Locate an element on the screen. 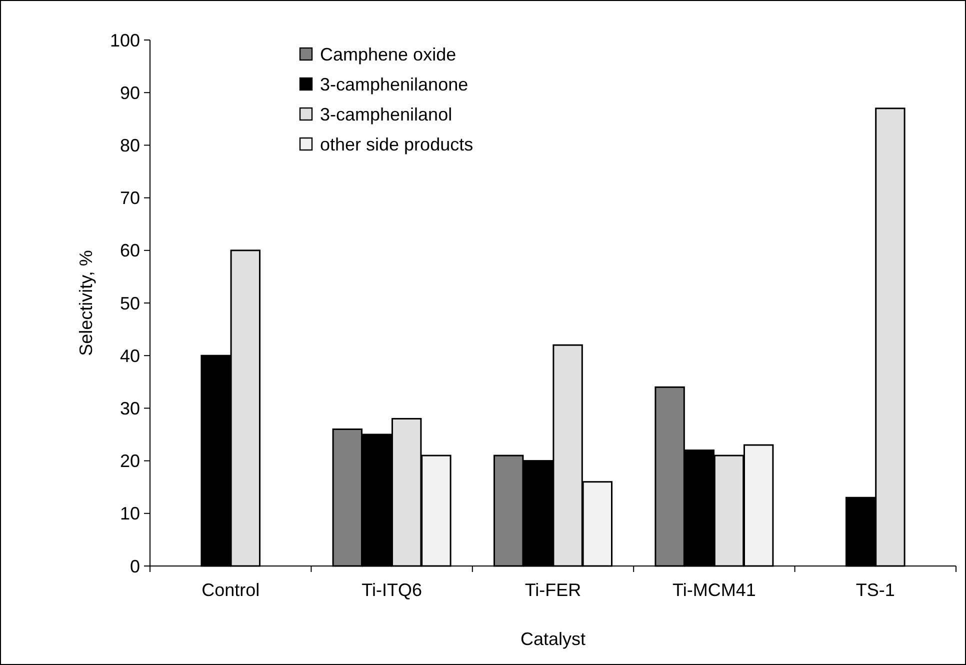 This screenshot has height=665, width=966. legend-label: 3-camphenilanone is located at coordinates (394, 84).